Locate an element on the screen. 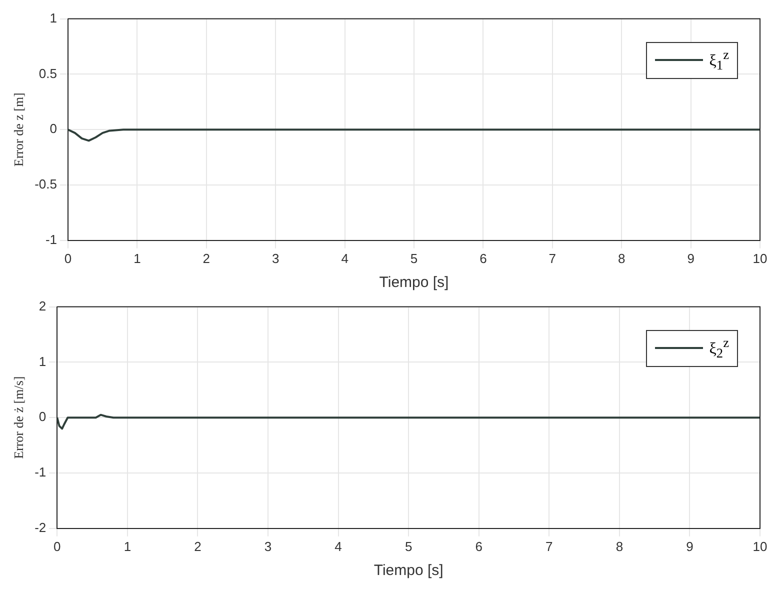 Image resolution: width=782 pixels, height=596 pixels. y-axis-title: Error de ż [m/s] is located at coordinates (18, 417).